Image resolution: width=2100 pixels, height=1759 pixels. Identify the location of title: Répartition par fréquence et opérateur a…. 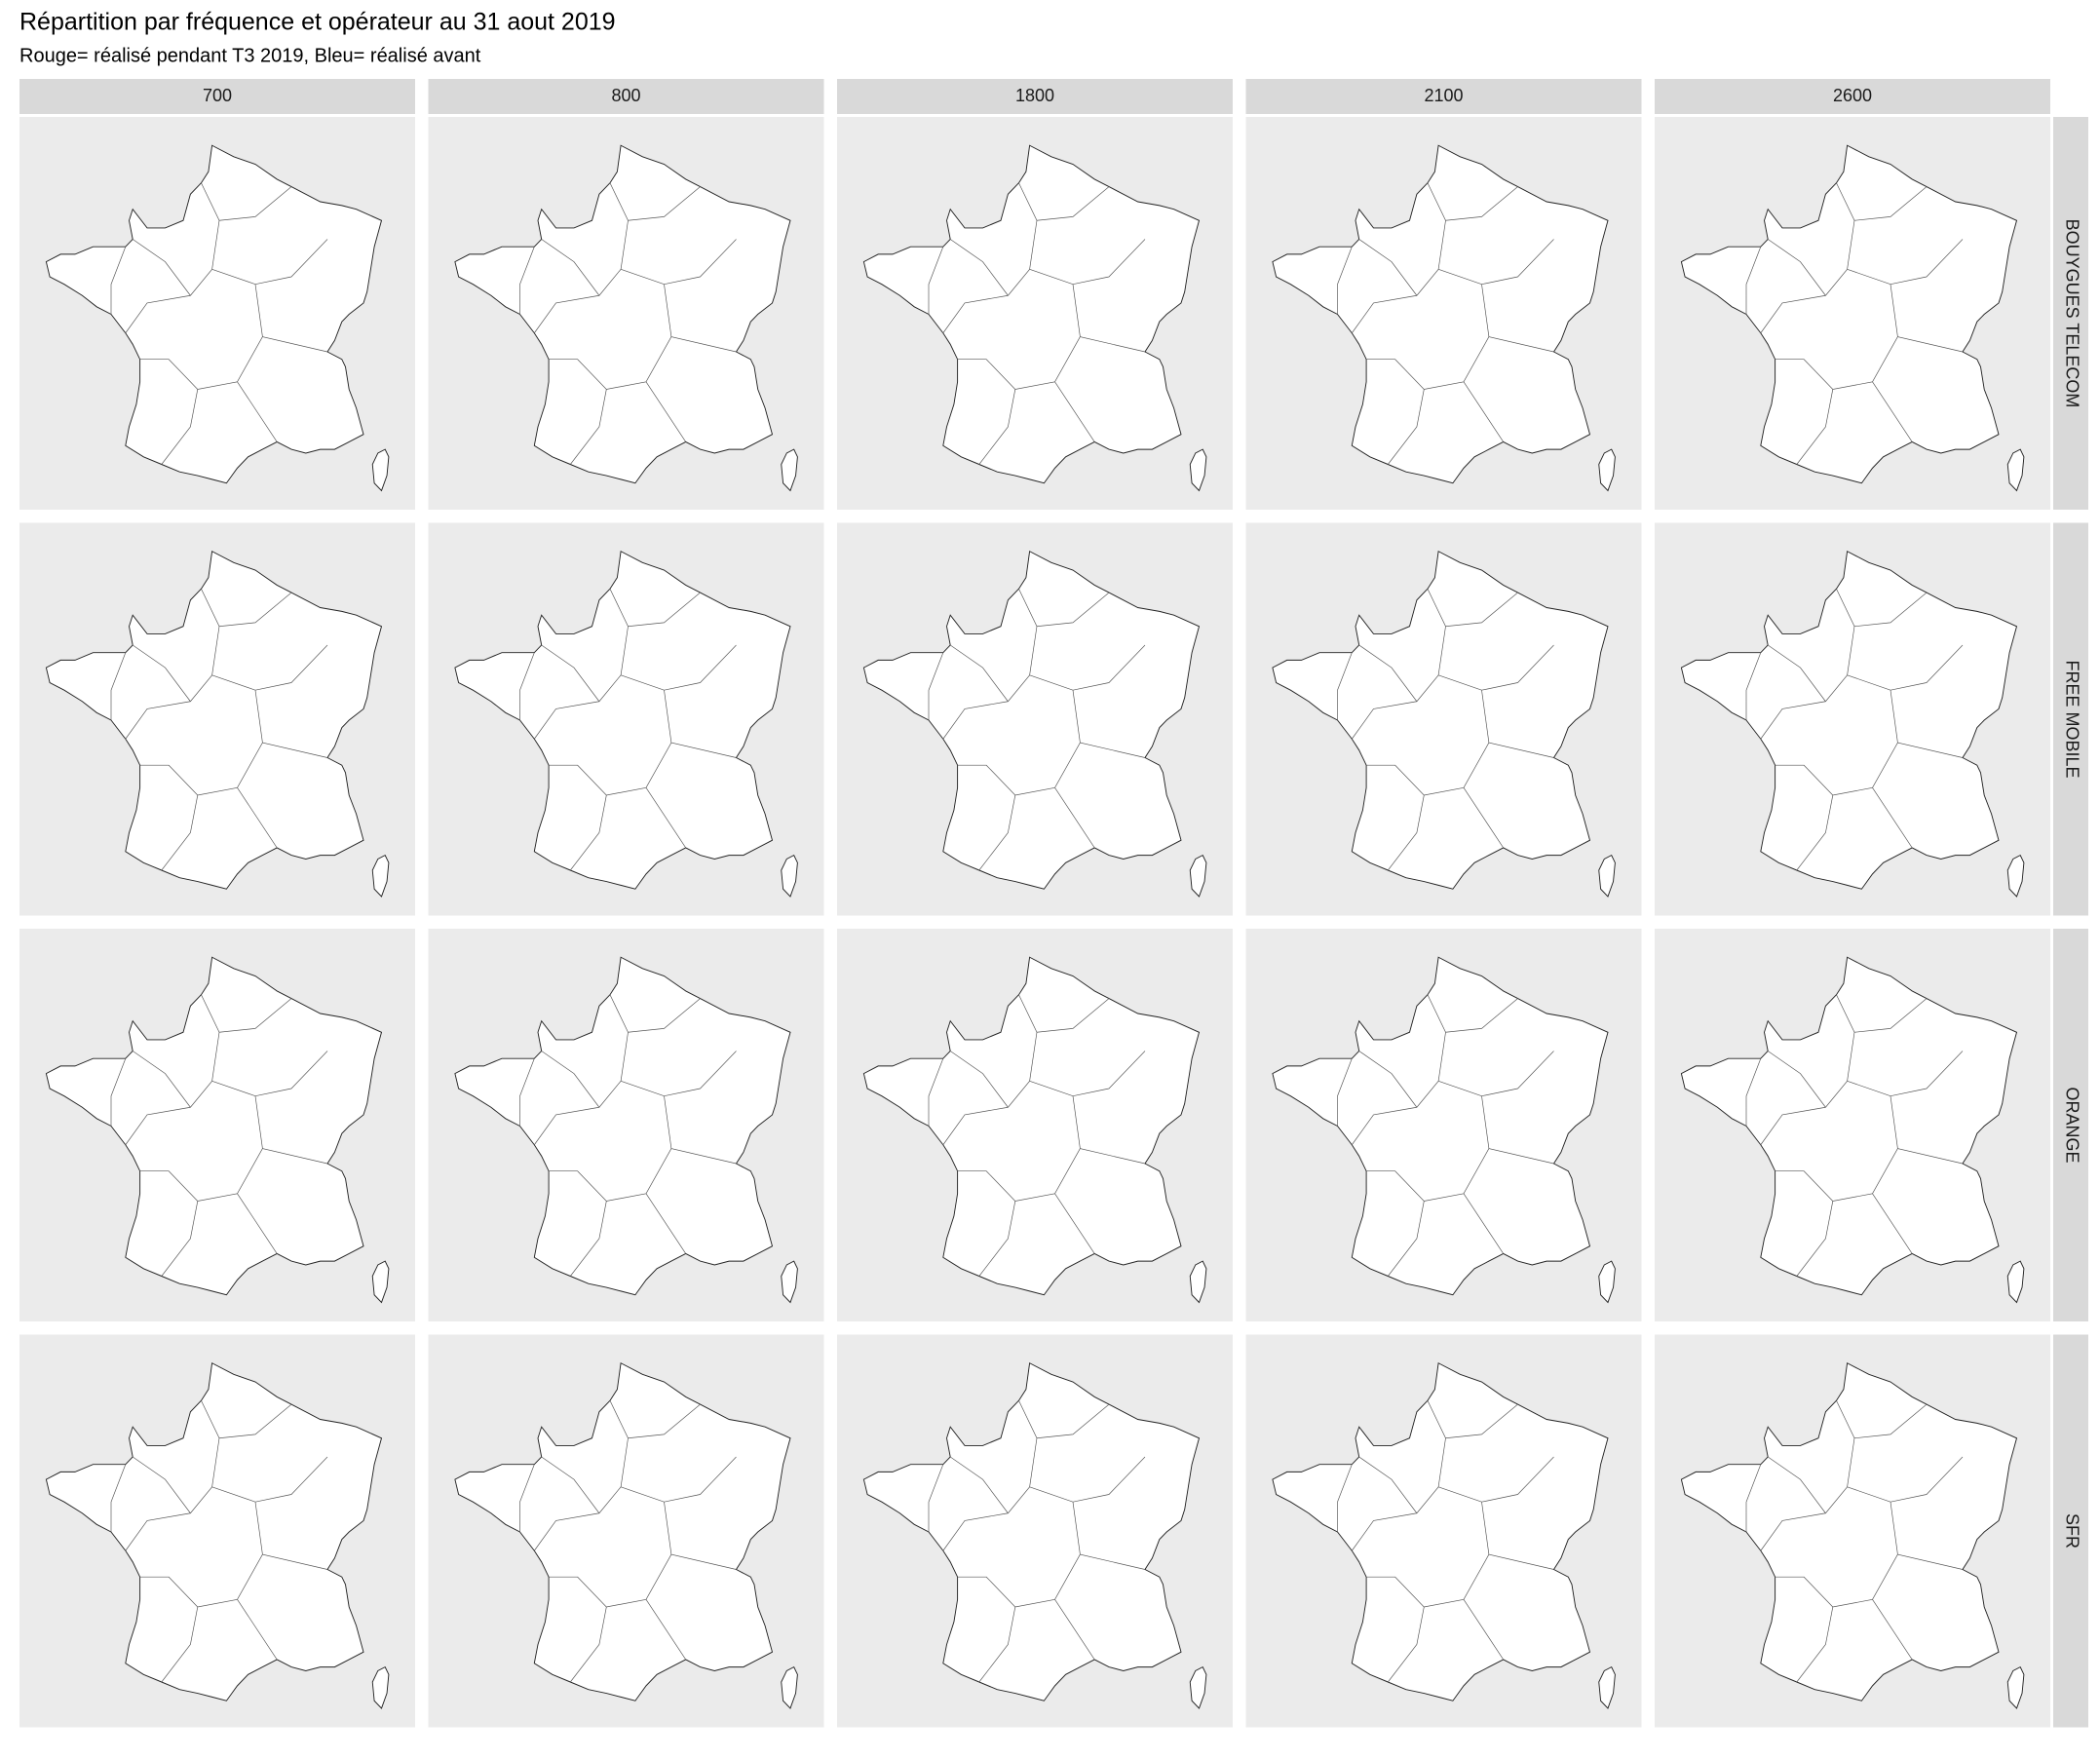
(317, 23).